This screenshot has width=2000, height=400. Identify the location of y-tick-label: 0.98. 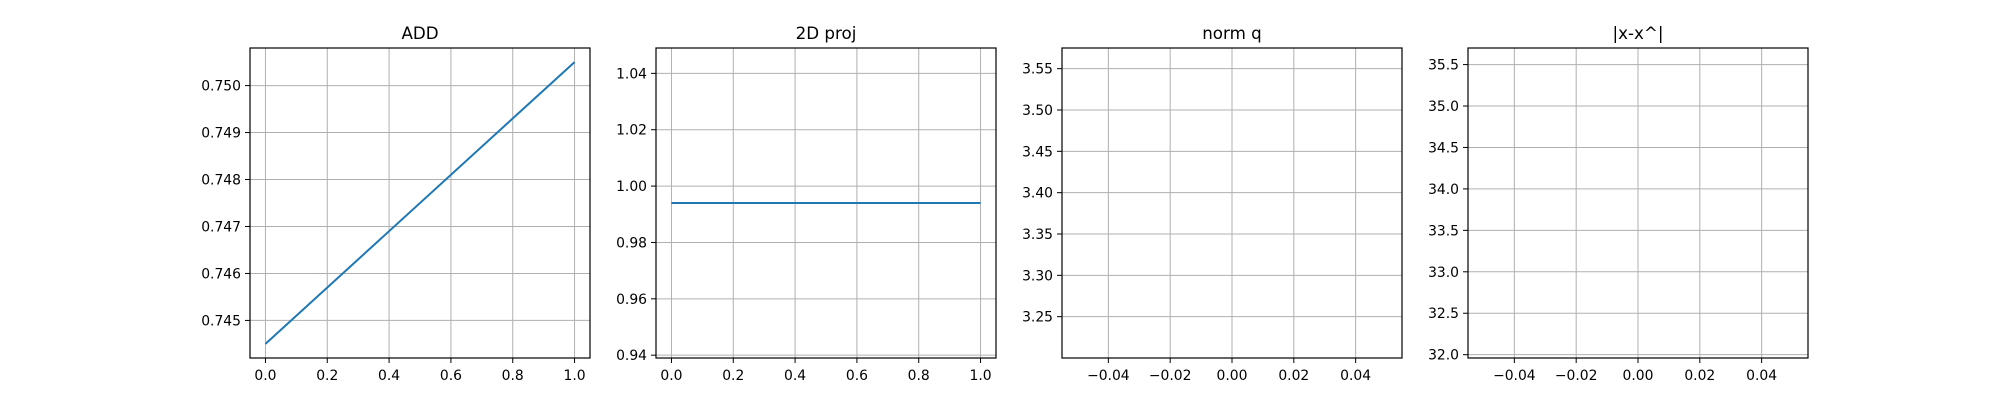
(631, 243).